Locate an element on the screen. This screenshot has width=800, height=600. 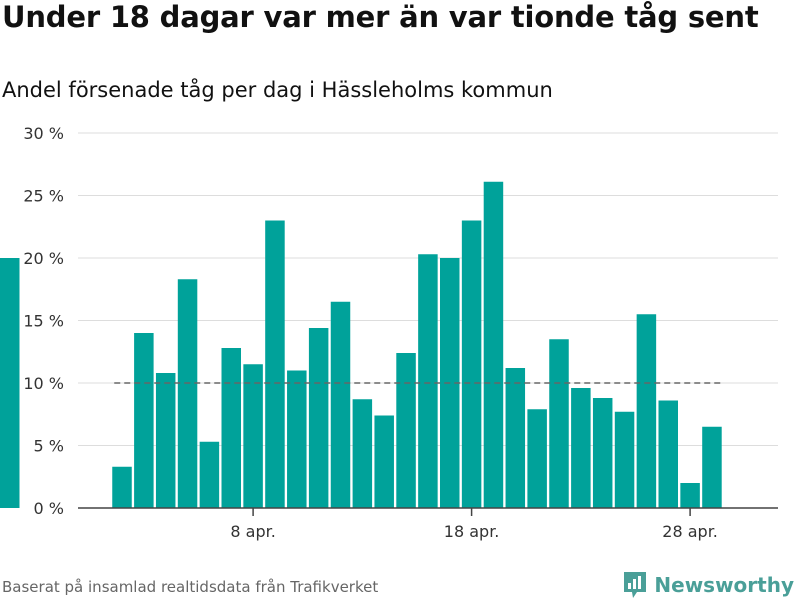
y-tick-label: 30 % is located at coordinates (43, 133).